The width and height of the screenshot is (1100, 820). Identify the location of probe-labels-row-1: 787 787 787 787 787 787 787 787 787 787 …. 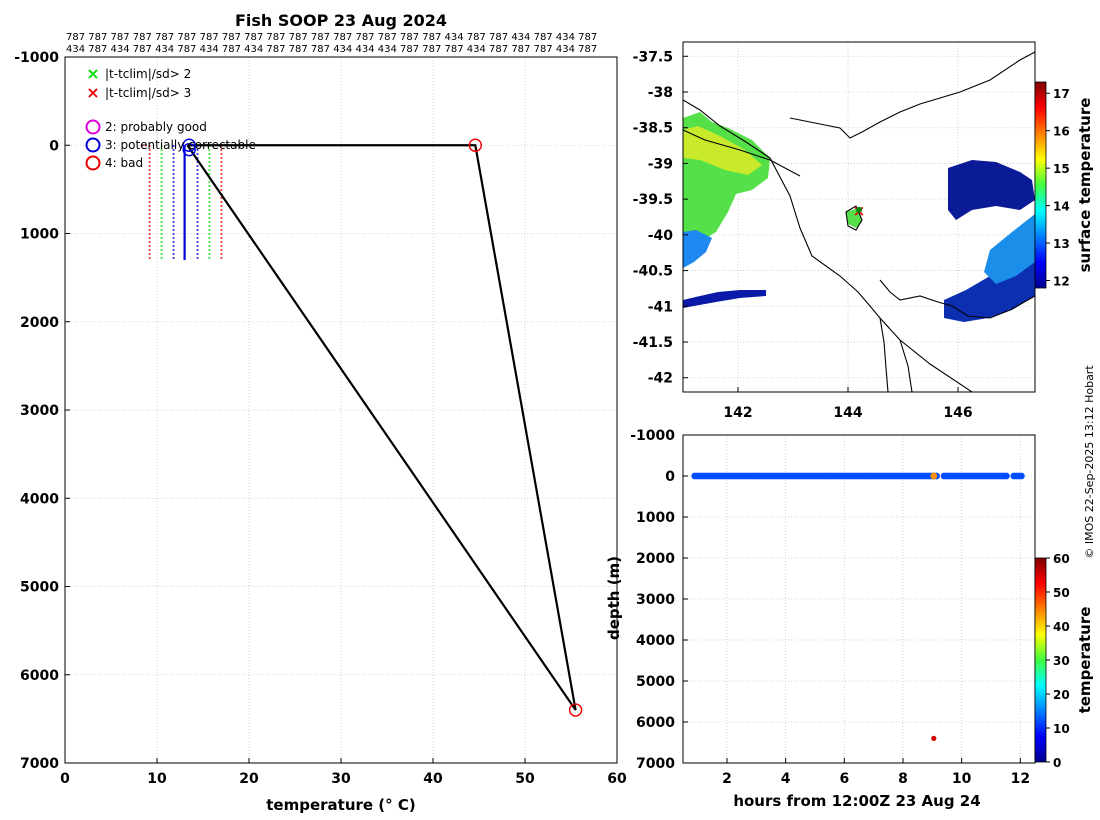
(331, 37).